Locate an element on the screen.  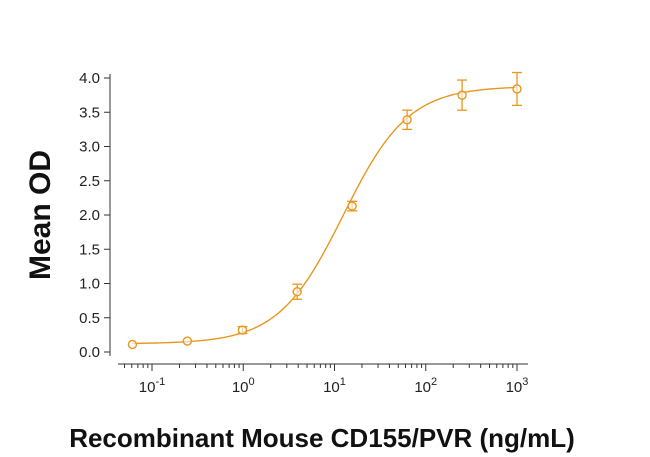
y-tick-label: 0.0 is located at coordinates (89, 352).